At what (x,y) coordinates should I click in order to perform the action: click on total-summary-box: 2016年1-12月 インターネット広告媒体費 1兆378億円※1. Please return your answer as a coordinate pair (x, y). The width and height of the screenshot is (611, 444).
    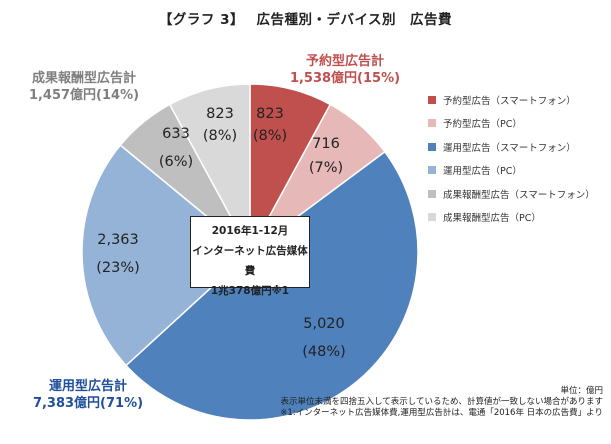
    Looking at the image, I should click on (250, 256).